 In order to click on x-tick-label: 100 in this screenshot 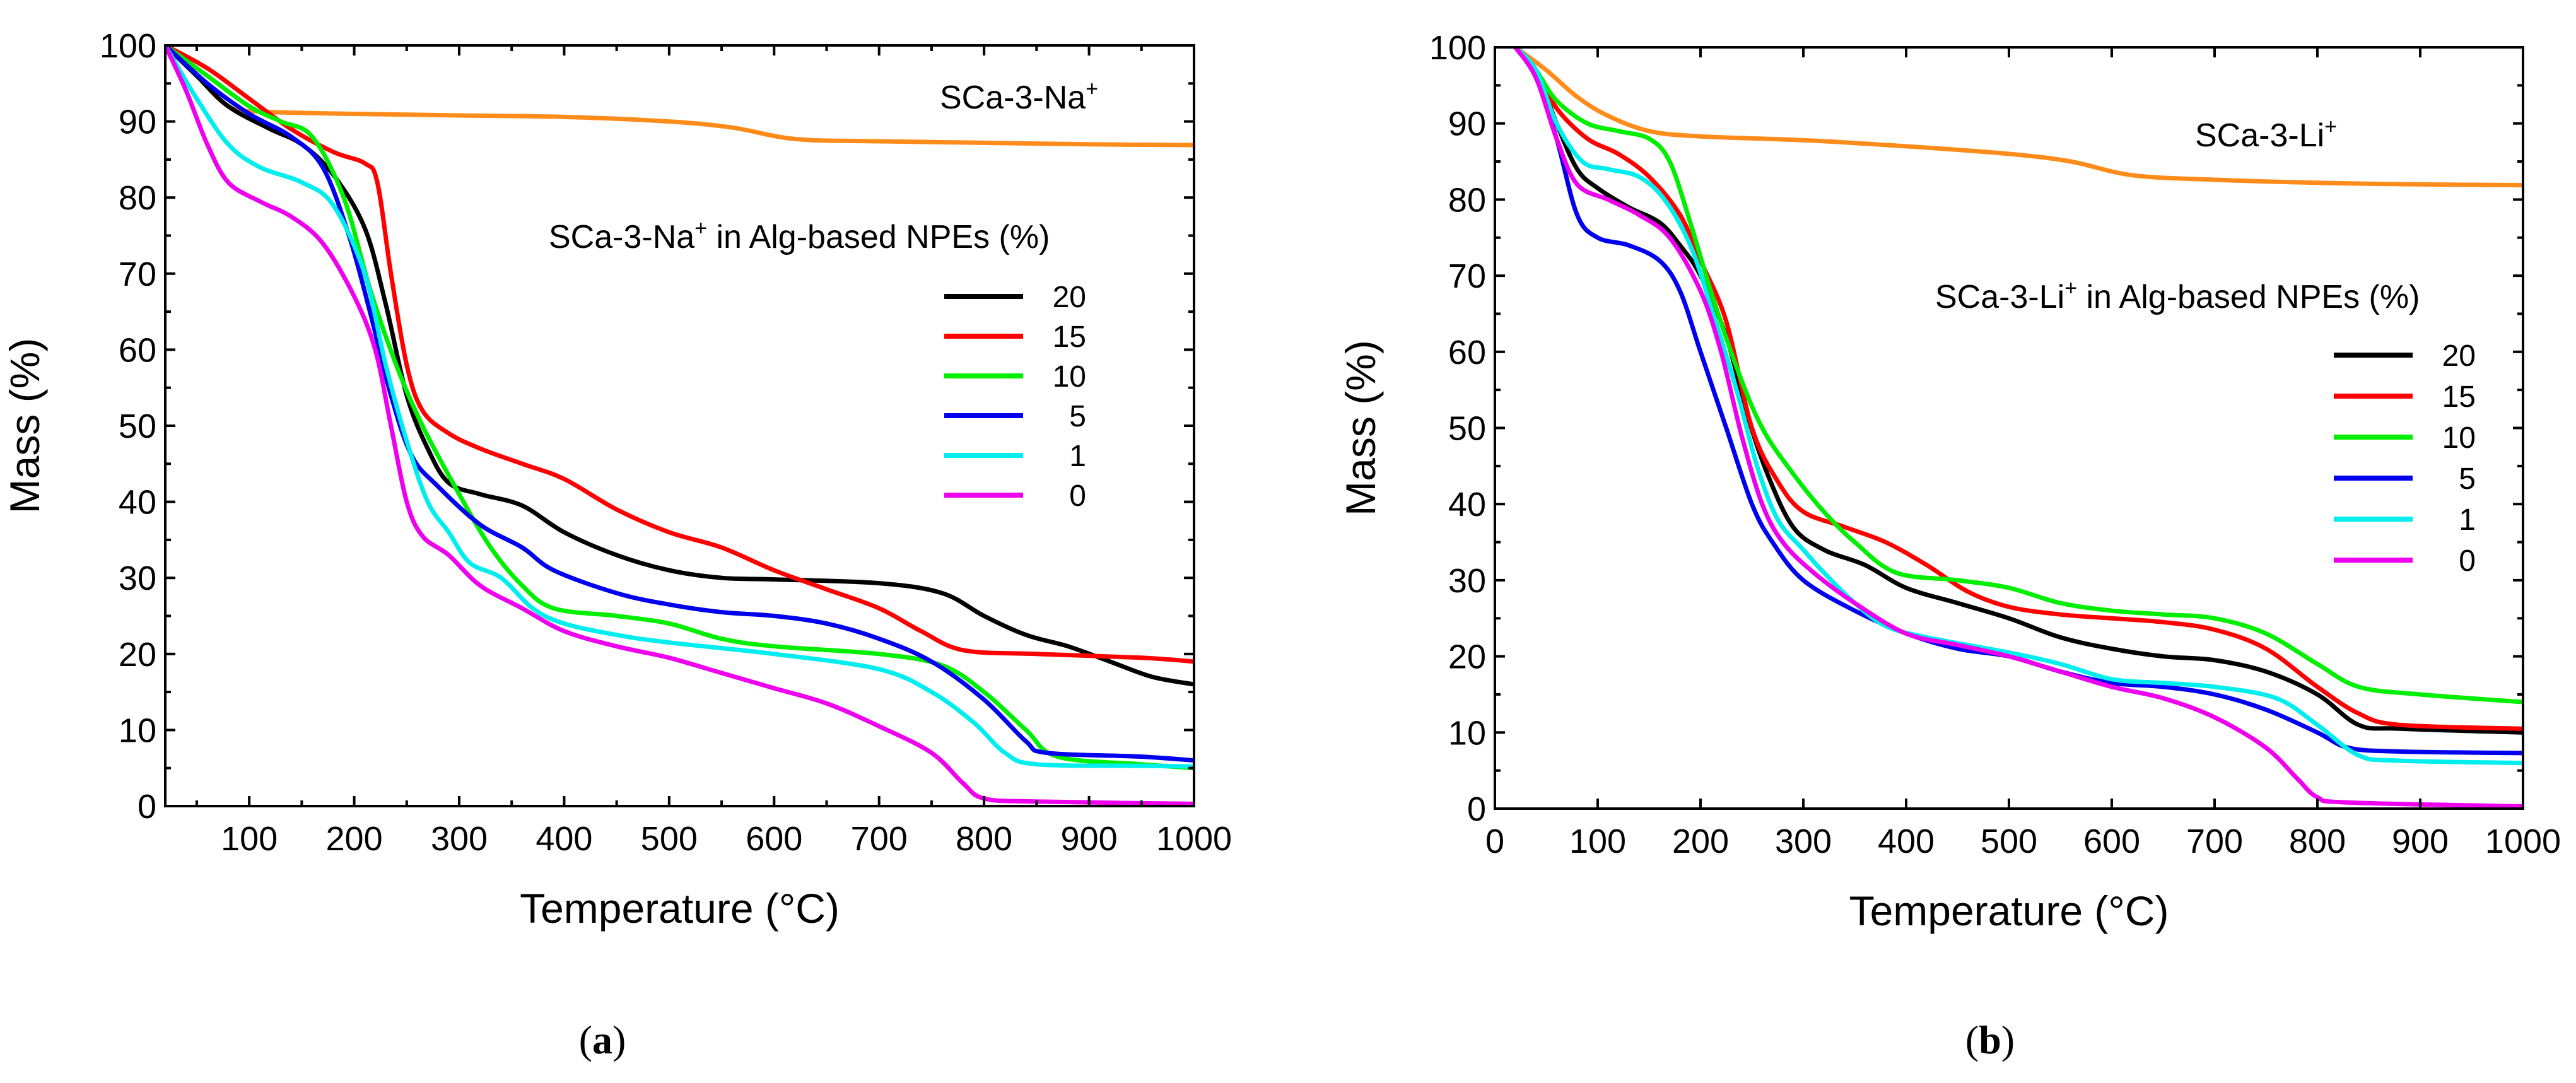, I will do `click(249, 839)`.